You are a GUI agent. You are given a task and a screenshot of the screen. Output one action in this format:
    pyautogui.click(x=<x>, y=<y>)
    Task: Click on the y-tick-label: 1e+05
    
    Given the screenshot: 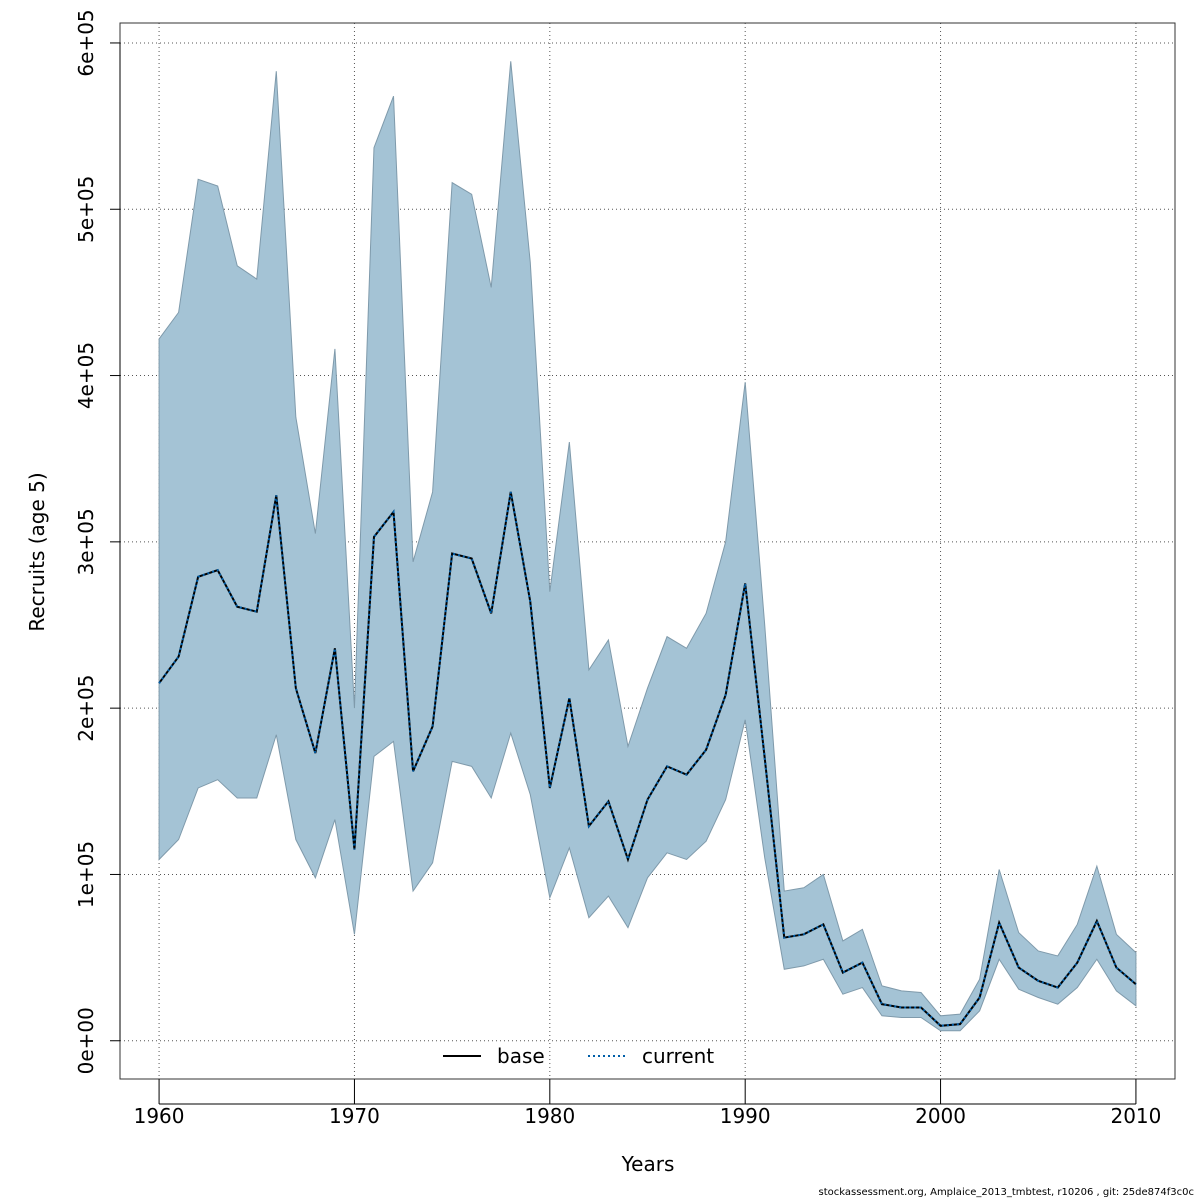 What is the action you would take?
    pyautogui.click(x=86, y=874)
    